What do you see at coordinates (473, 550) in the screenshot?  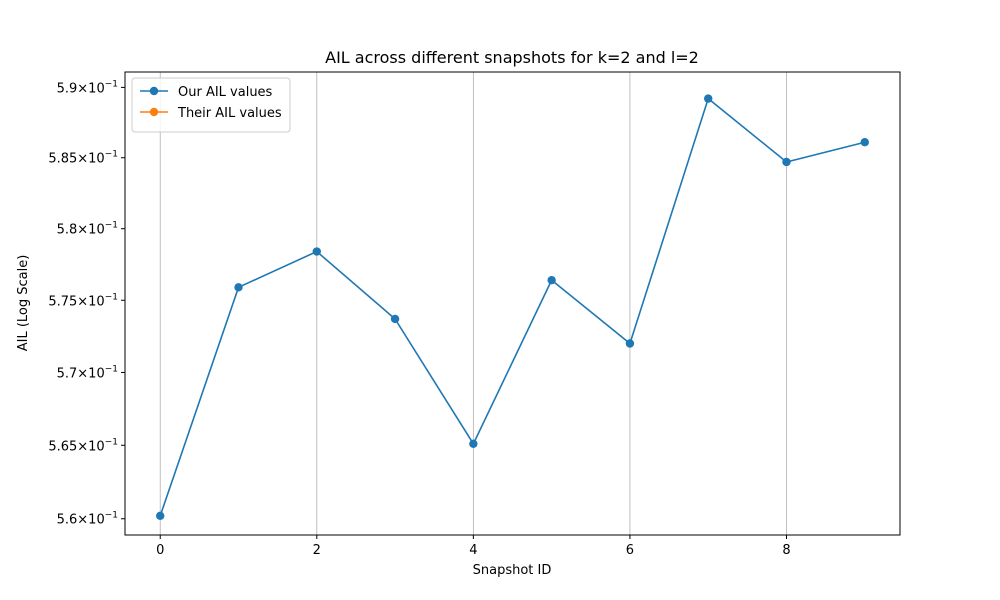 I see `x-tick-label: 4` at bounding box center [473, 550].